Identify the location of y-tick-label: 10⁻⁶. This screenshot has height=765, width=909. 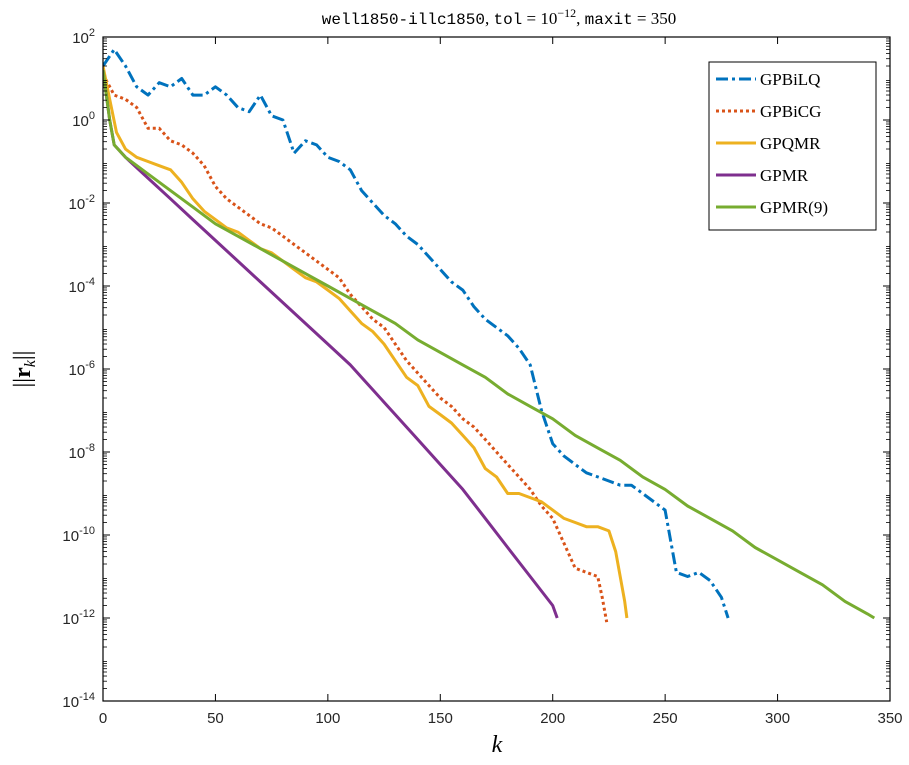
(82, 369).